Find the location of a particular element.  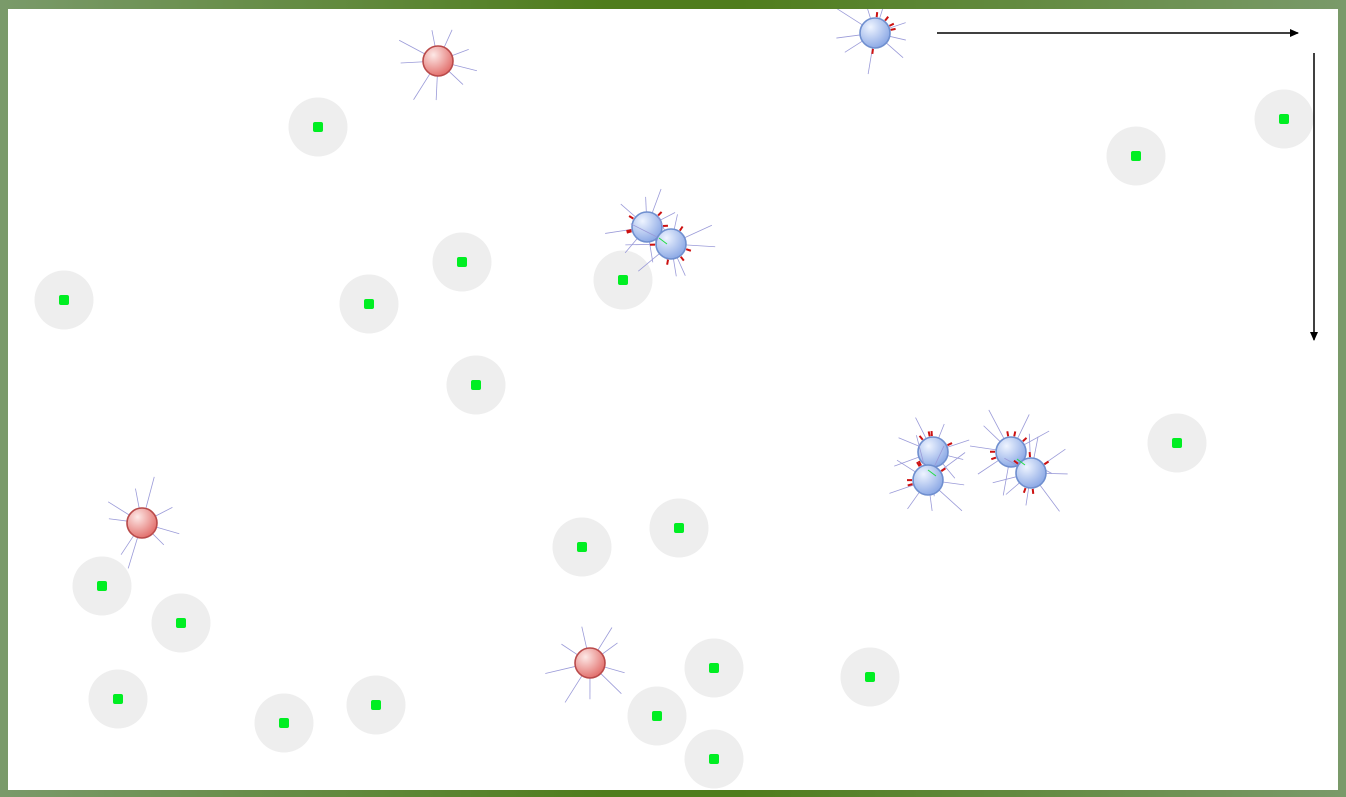

axis-arrows is located at coordinates (1127, 185).